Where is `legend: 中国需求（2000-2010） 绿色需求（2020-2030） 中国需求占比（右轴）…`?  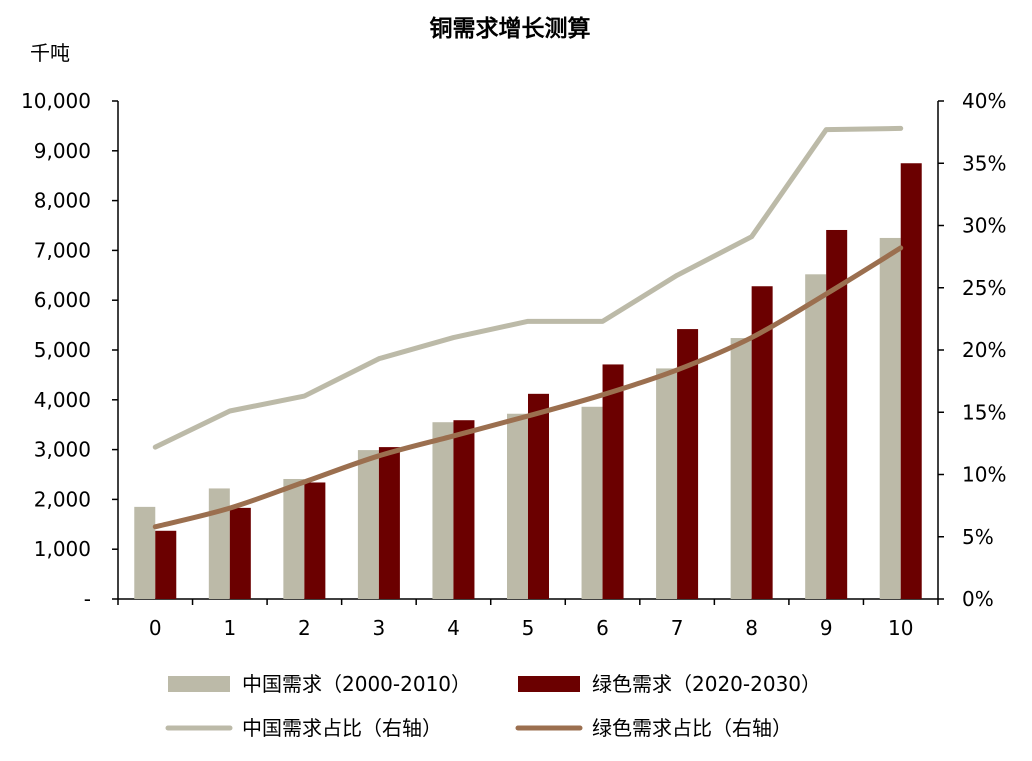
legend: 中国需求（2000-2010） 绿色需求（2020-2030） 中国需求占比（右轴）… is located at coordinates (493, 706).